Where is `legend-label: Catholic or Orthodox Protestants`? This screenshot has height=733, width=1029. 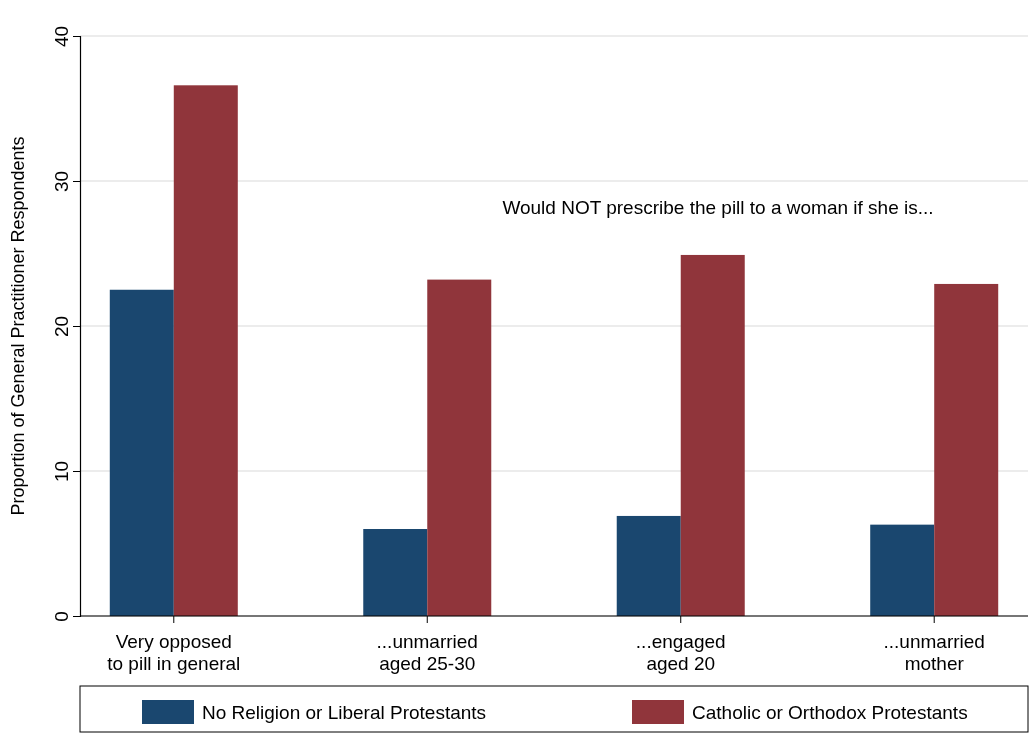 legend-label: Catholic or Orthodox Protestants is located at coordinates (830, 712).